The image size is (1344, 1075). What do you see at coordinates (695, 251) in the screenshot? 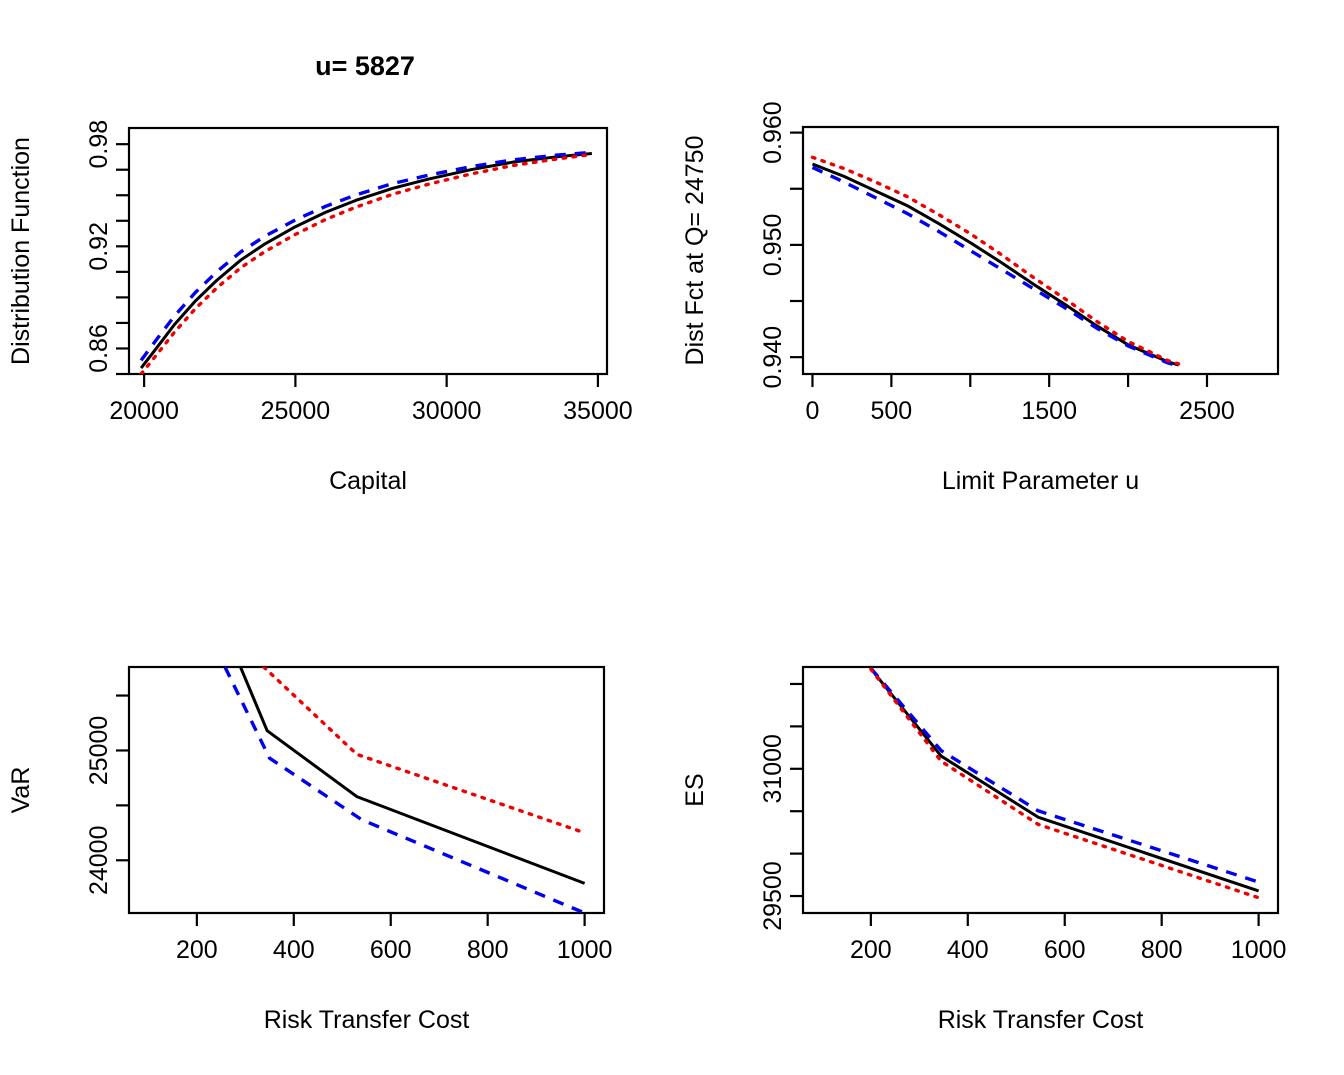
I see `y-axis-title: Dist Fct at Q= 24750` at bounding box center [695, 251].